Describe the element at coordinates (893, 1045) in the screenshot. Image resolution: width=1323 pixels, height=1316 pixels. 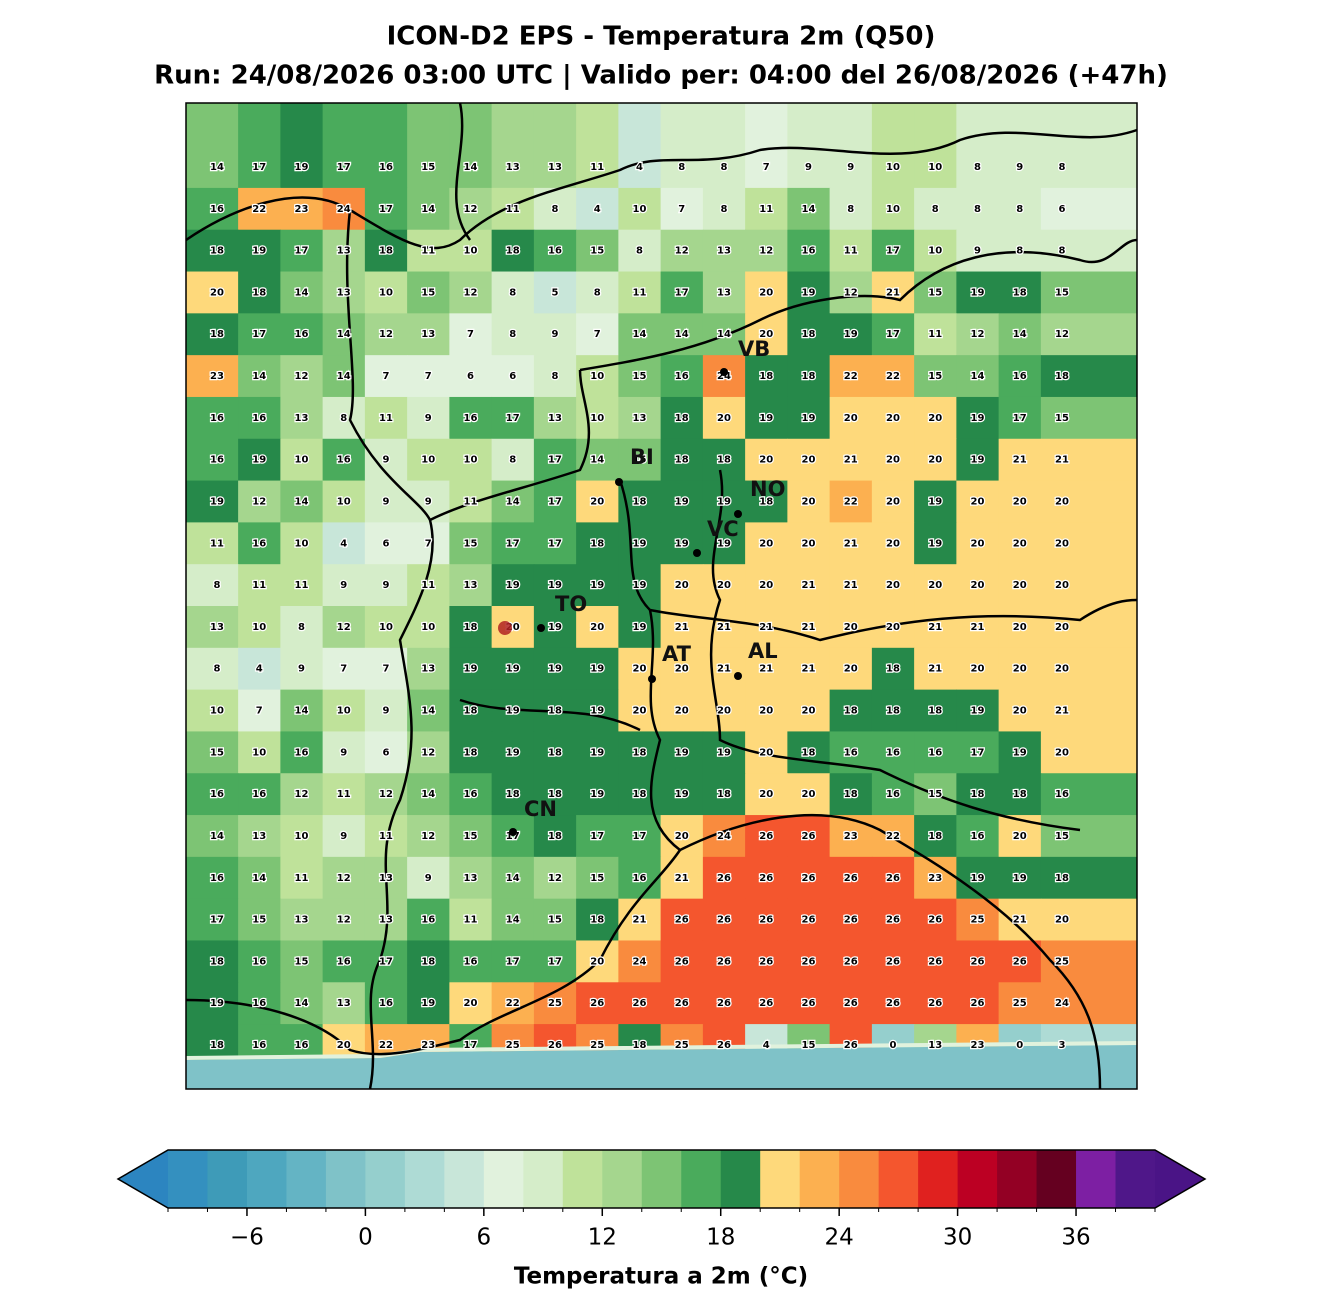
I see `temperature-label: 0` at that location.